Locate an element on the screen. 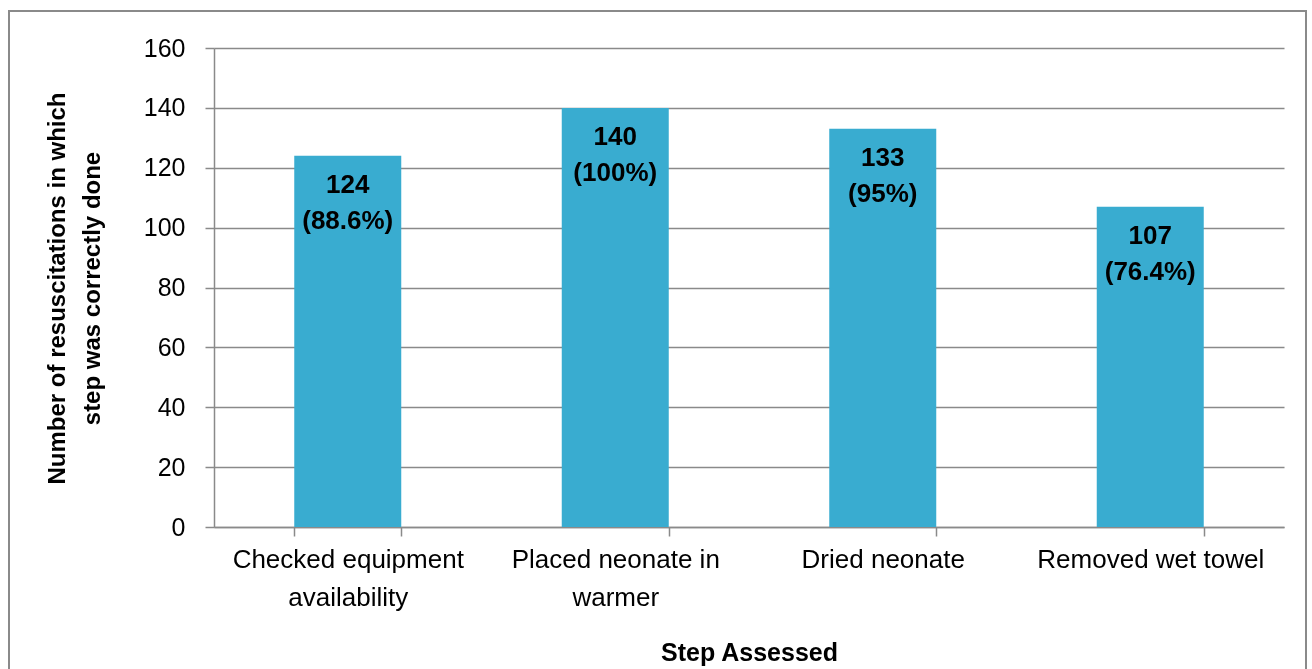  x-tick-label: Placed neonate in warmer is located at coordinates (615, 577).